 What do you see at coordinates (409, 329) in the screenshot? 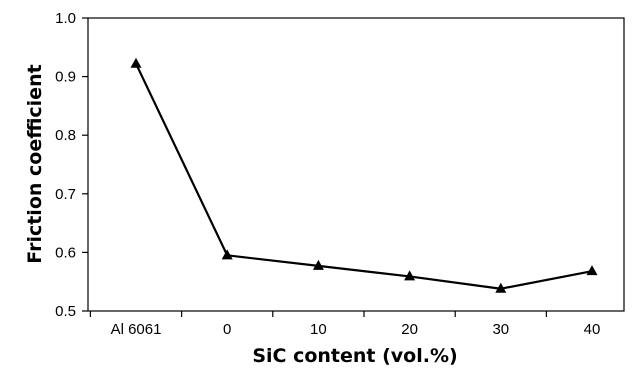
I see `x-tick-label: 20` at bounding box center [409, 329].